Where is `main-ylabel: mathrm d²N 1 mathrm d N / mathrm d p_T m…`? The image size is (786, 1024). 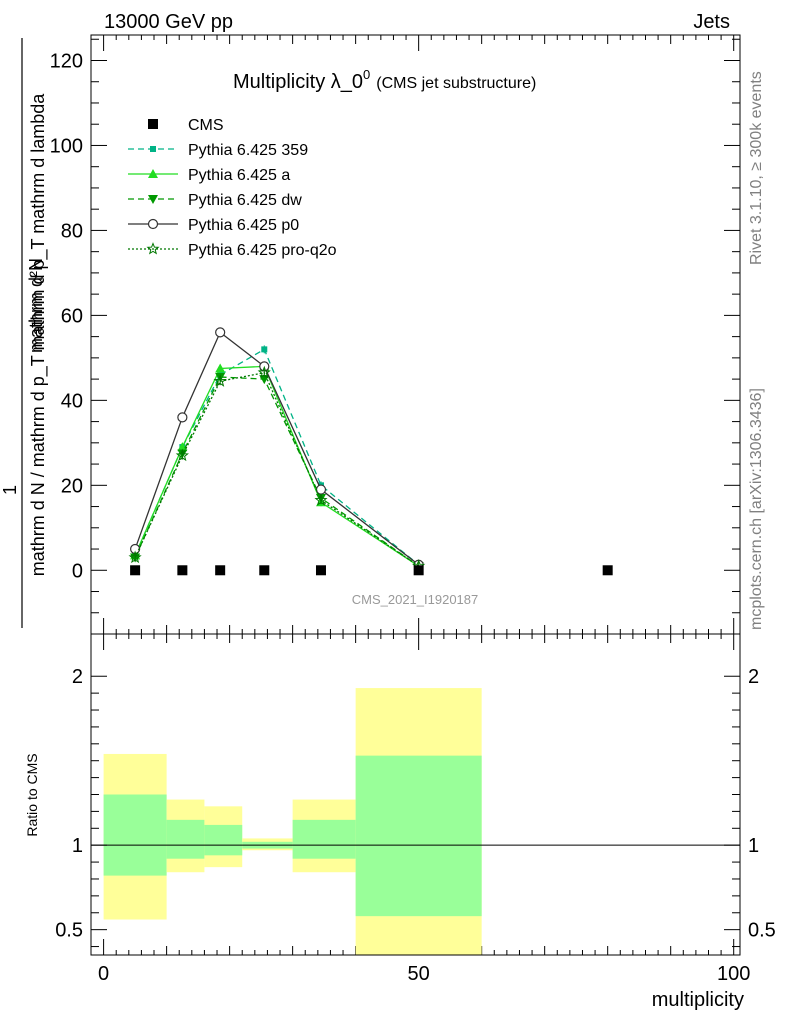
main-ylabel: mathrm d²N 1 mathrm d N / mathrm d p_T m… is located at coordinates (24, 333).